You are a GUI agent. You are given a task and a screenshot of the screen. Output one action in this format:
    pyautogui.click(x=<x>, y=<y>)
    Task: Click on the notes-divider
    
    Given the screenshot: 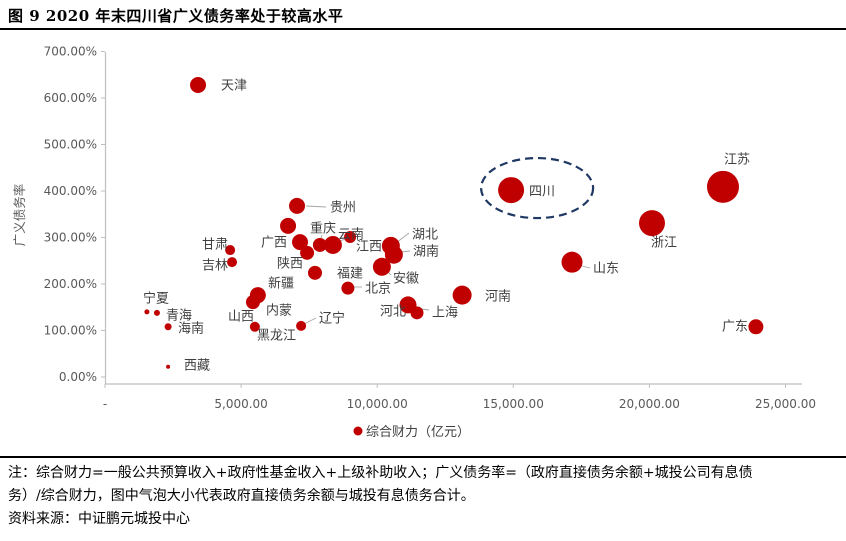 What is the action you would take?
    pyautogui.click(x=423, y=457)
    